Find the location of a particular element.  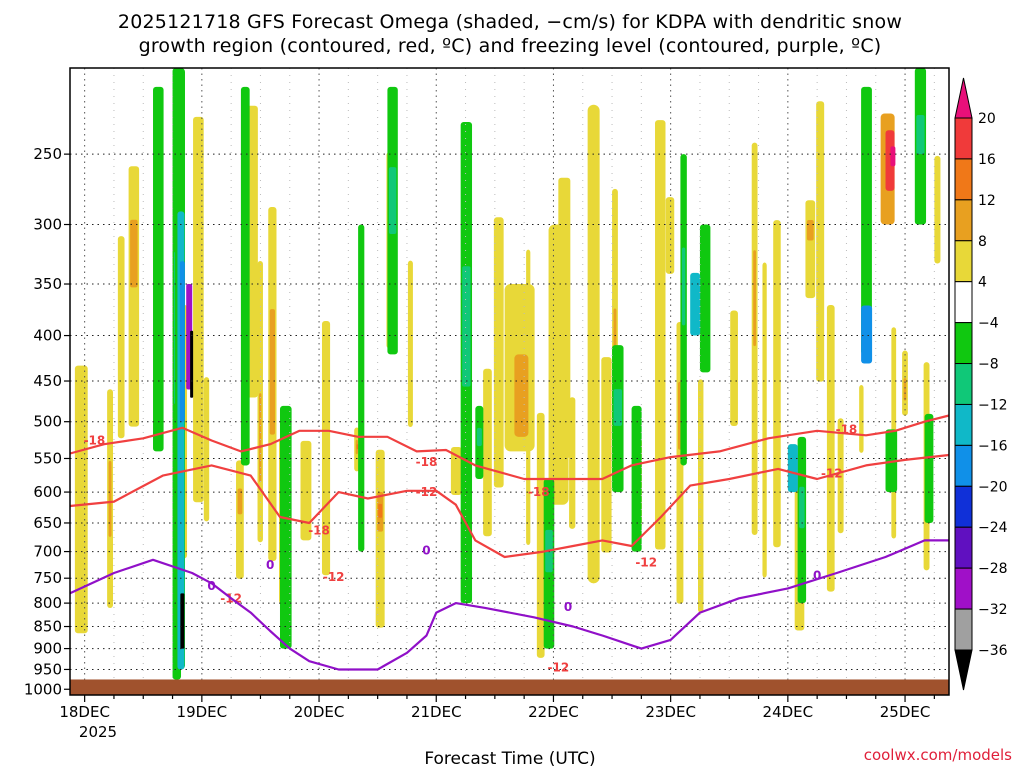

x-tick-label: 22DEC is located at coordinates (553, 712).